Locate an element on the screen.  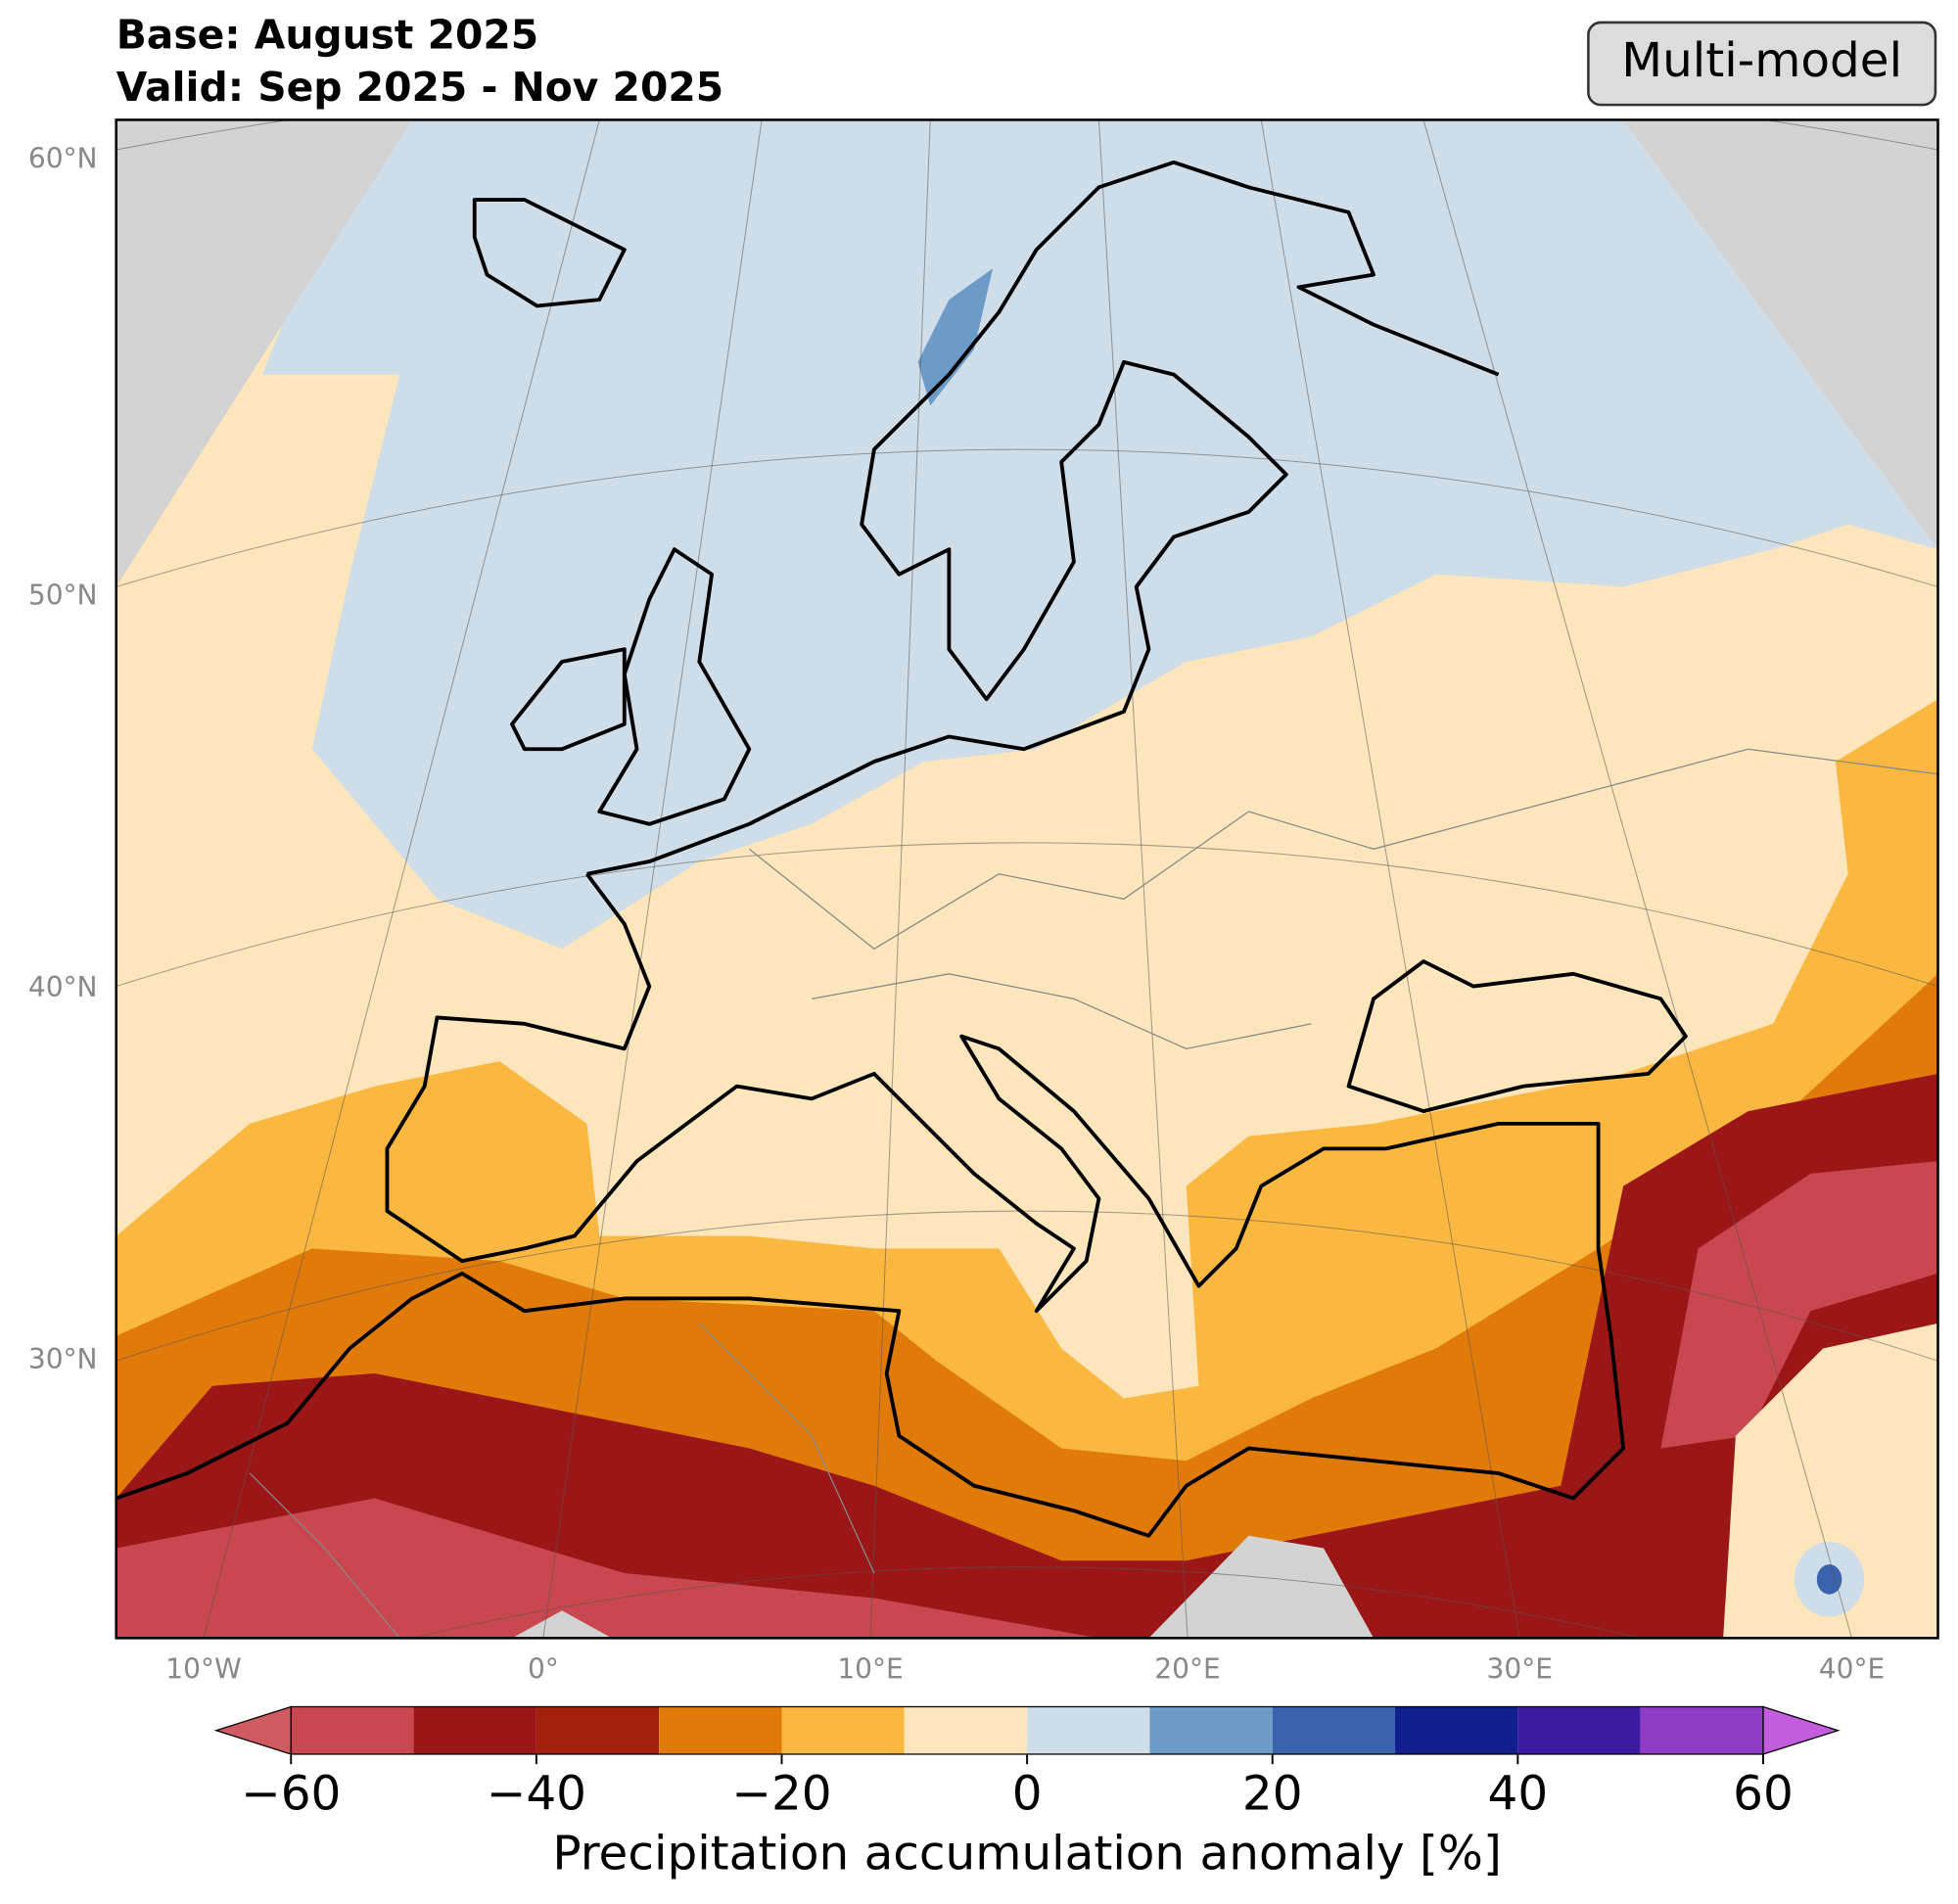
valid-title: Valid: Sep 2025 - Nov 2025 is located at coordinates (420, 87).